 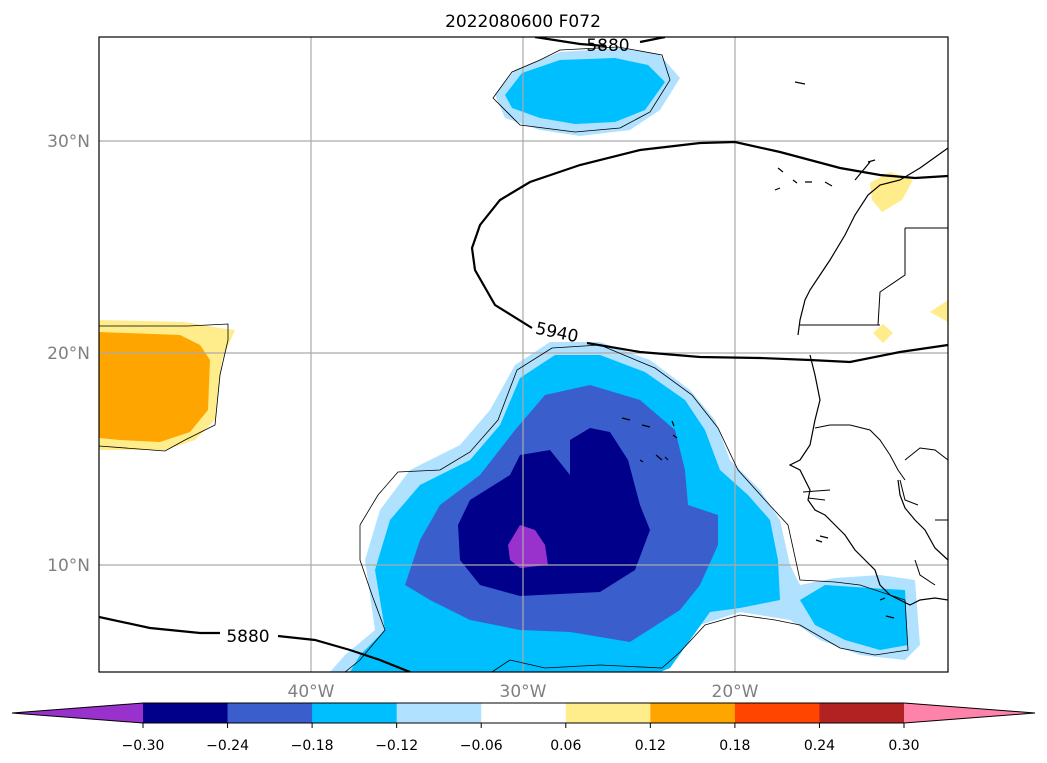 I want to click on colorbar-extend-high, so click(x=969, y=713).